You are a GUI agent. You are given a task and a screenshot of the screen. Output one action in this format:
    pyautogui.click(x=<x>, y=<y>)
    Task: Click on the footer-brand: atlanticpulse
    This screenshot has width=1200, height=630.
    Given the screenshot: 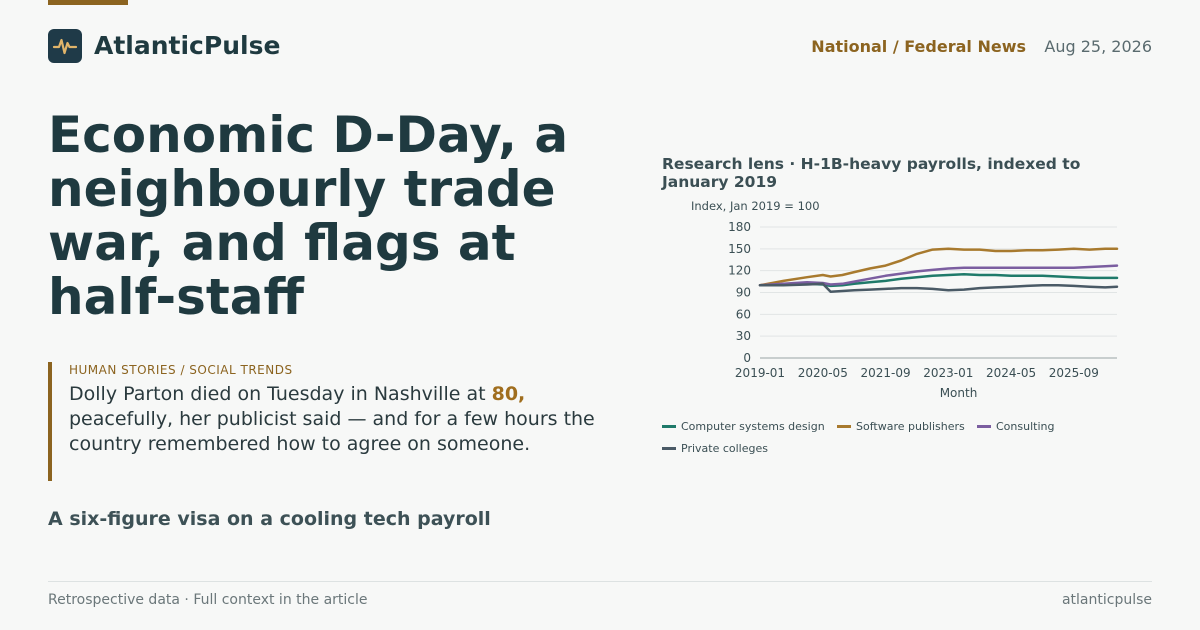 What is the action you would take?
    pyautogui.click(x=1106, y=600)
    